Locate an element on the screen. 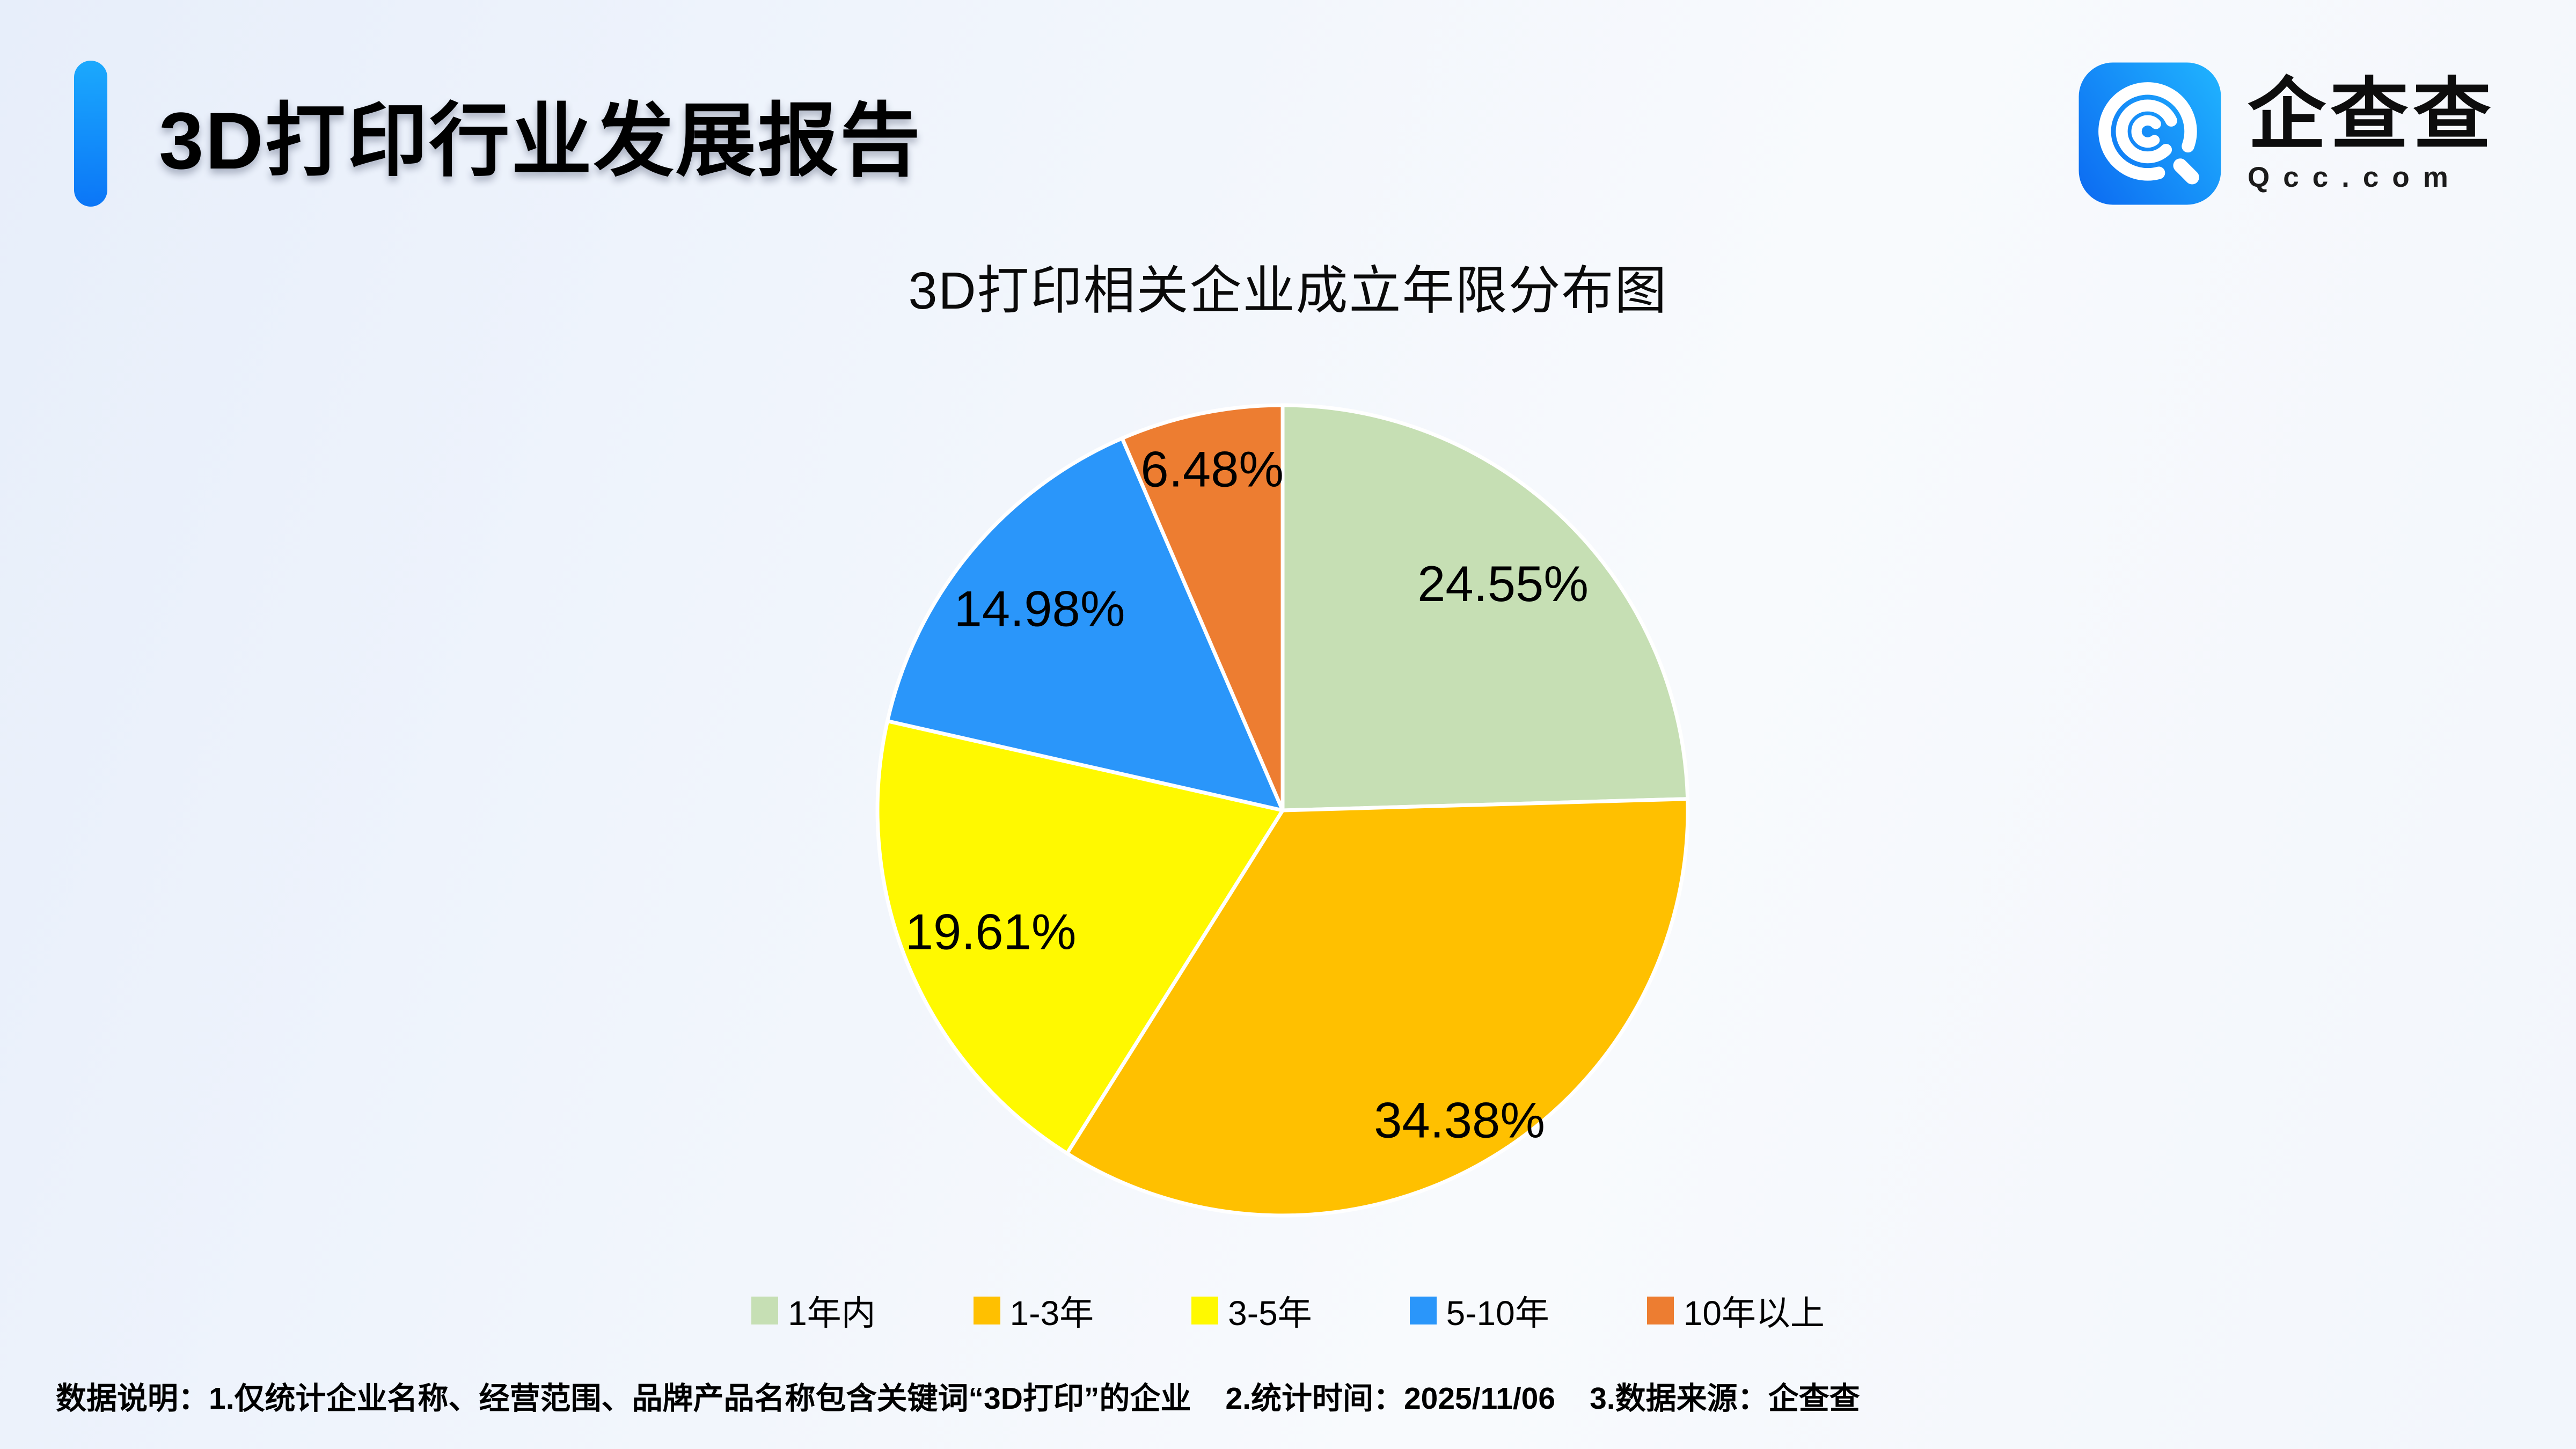 Image resolution: width=2576 pixels, height=1449 pixels. legend-item-4: 10年以上 is located at coordinates (1735, 1310).